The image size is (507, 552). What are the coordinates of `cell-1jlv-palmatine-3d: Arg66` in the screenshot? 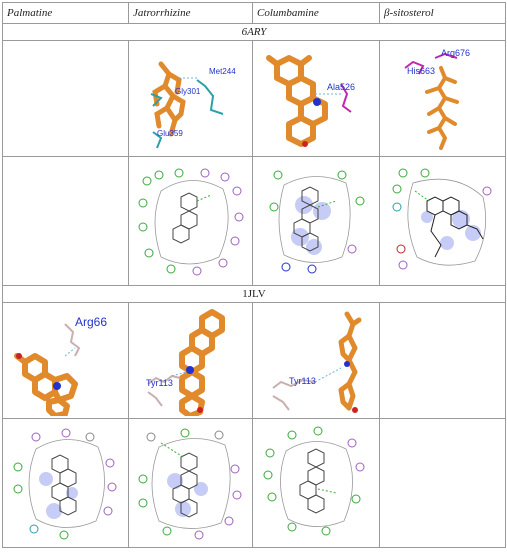 It's located at (65, 360).